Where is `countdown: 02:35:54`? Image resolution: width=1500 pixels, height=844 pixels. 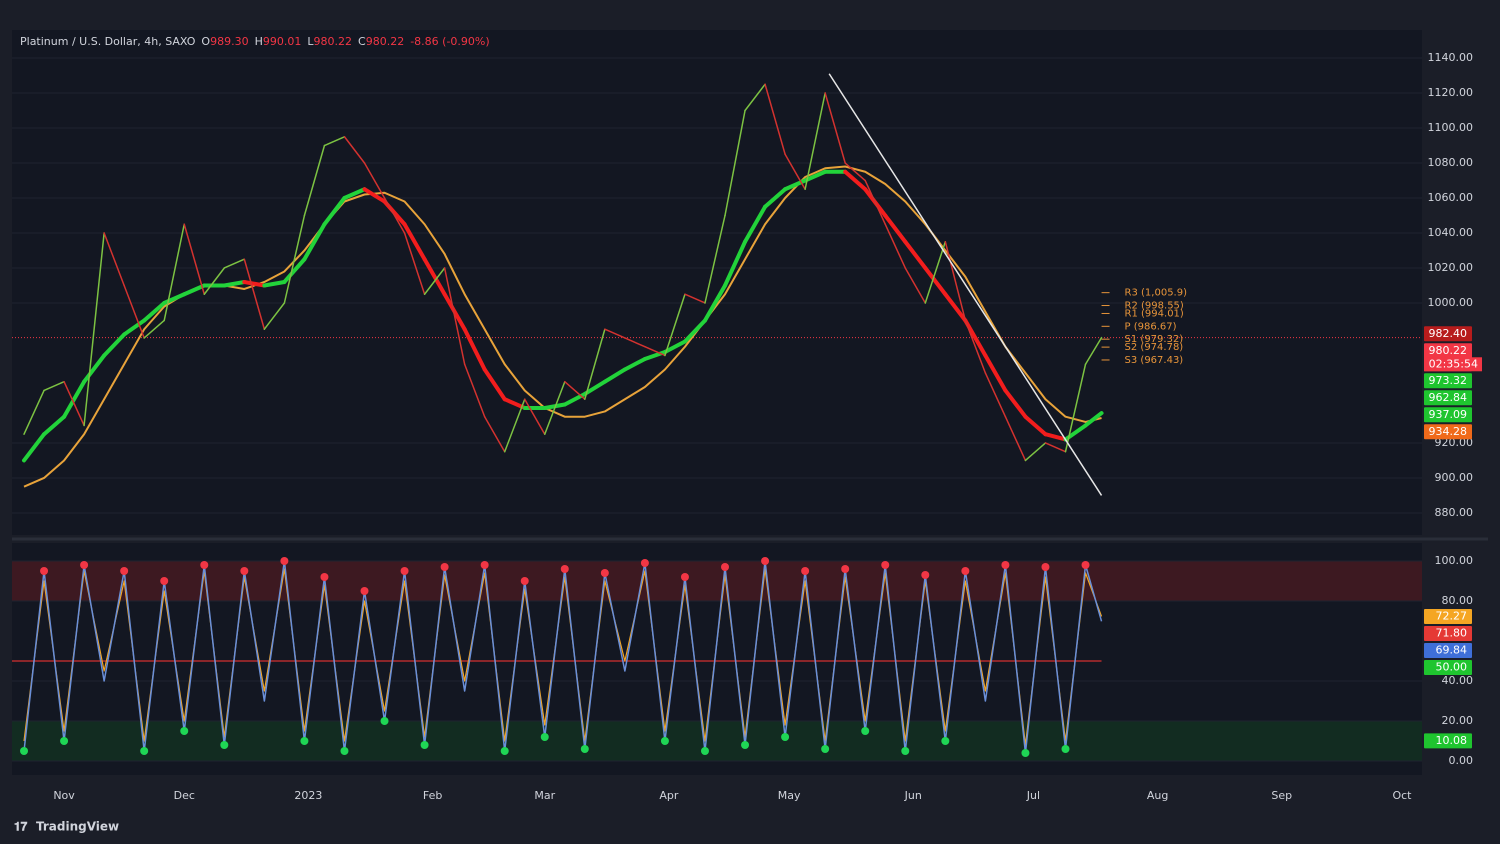 countdown: 02:35:54 is located at coordinates (1453, 363).